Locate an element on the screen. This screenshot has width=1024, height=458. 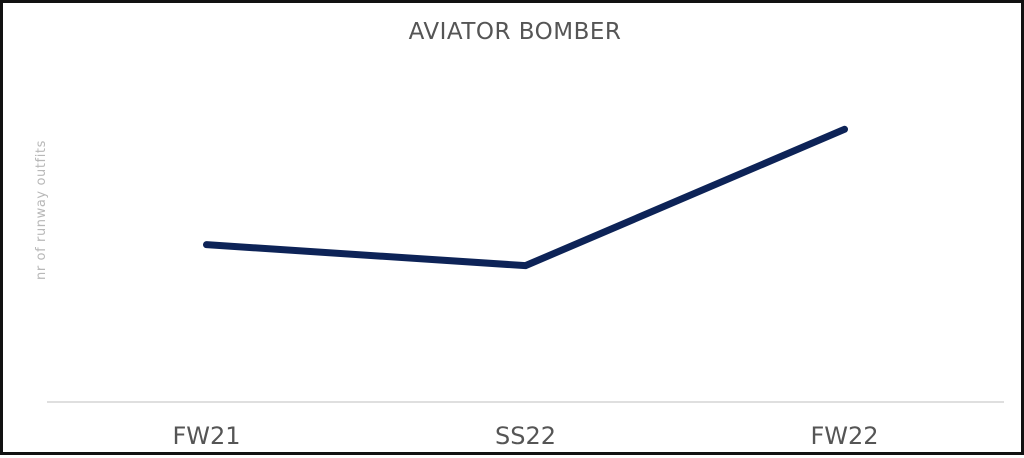
y-axis-label: nr of runway outfits is located at coordinates (41, 210).